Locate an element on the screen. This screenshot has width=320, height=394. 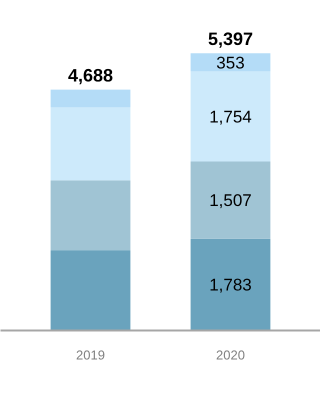
x-tick-label: 2020 is located at coordinates (230, 355).